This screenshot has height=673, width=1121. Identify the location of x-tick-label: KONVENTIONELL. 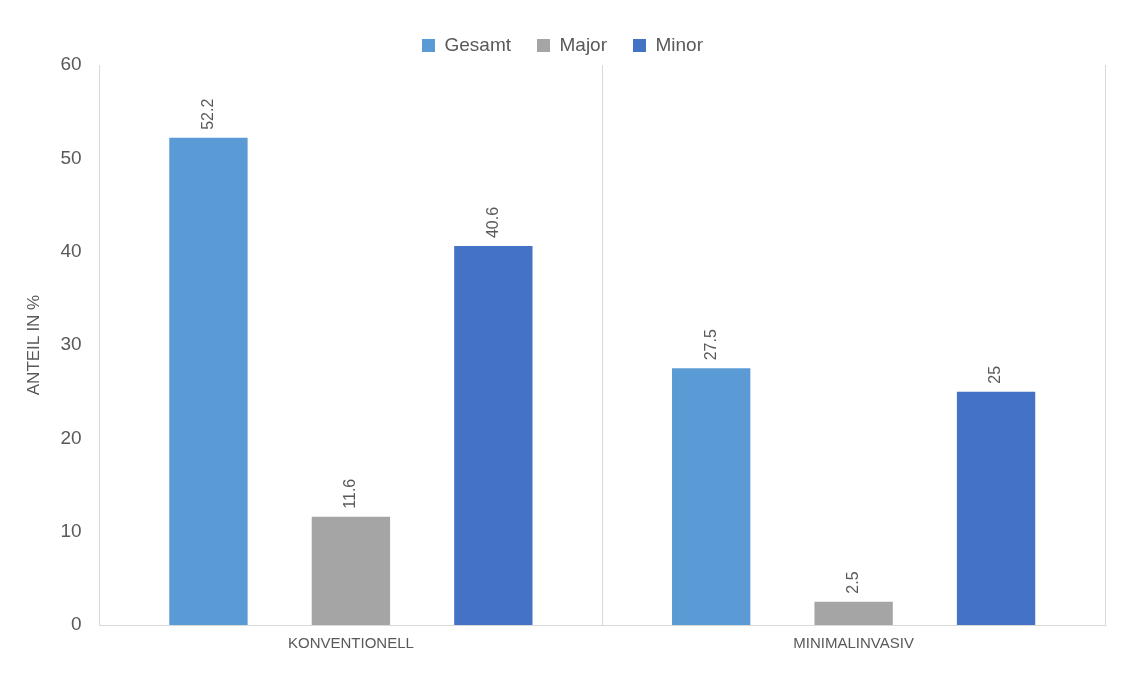
(350, 643).